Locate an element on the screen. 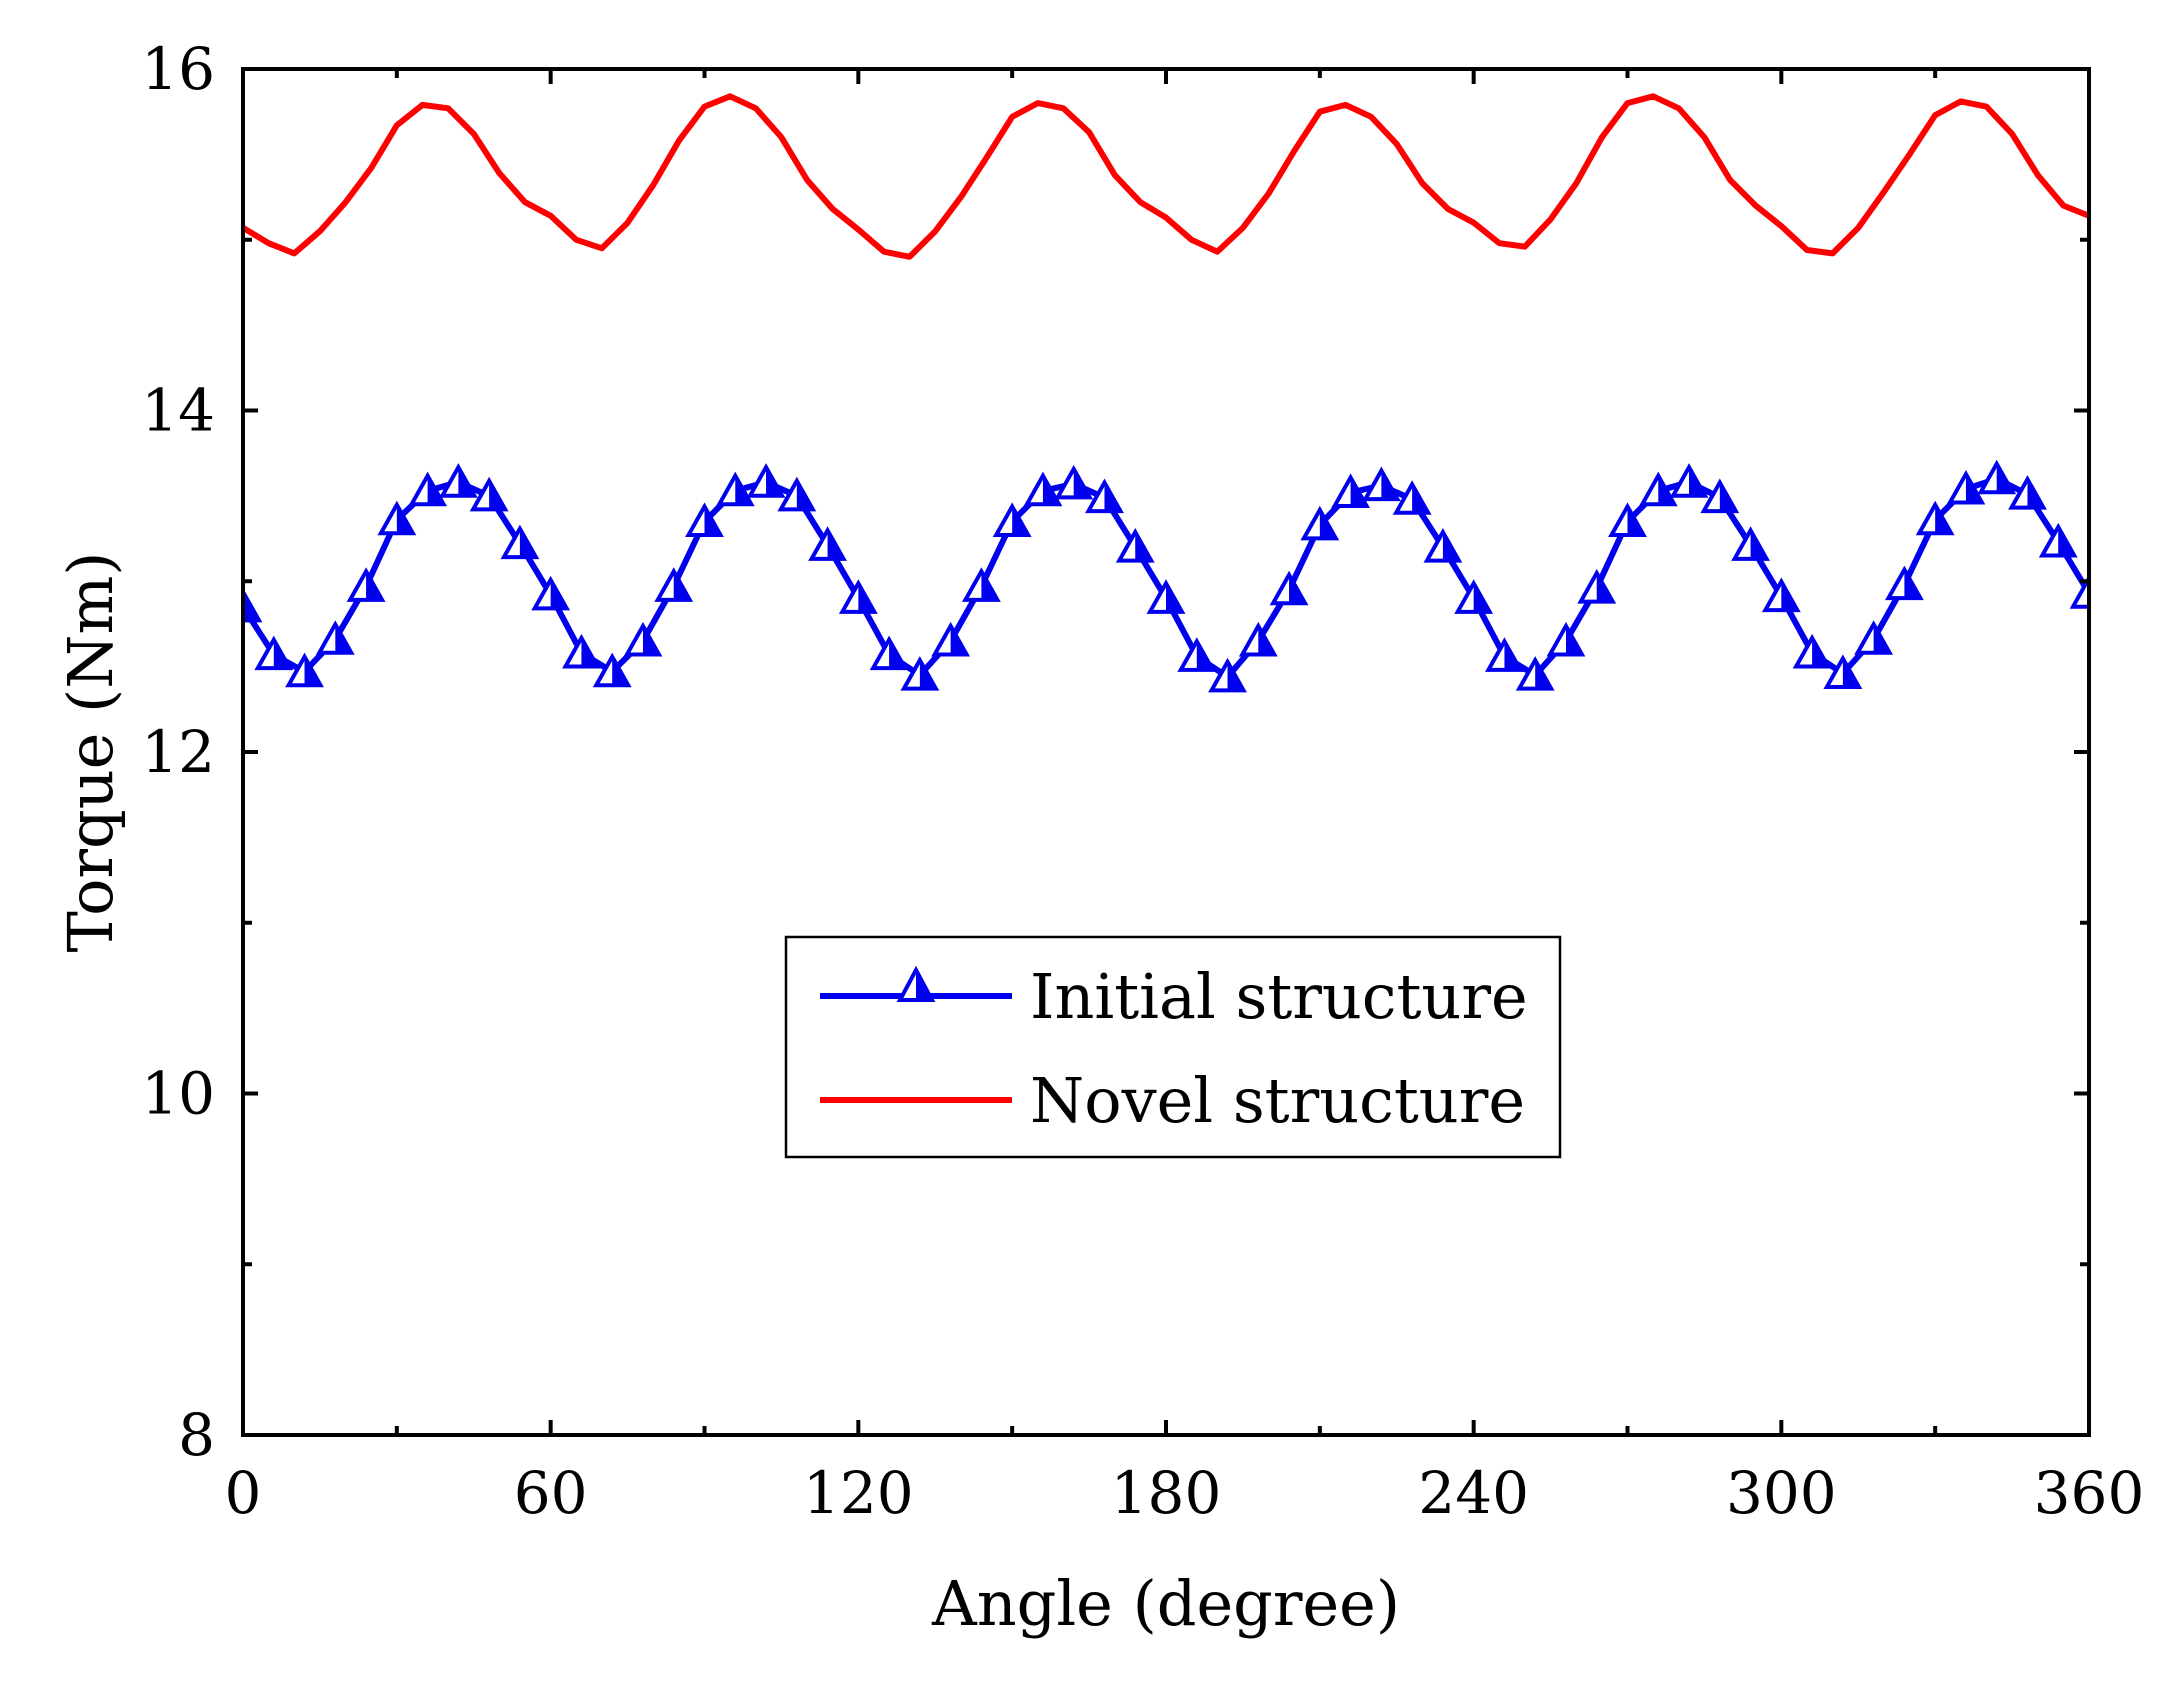 This screenshot has height=1689, width=2170. x-tick-label: 300 is located at coordinates (1781, 1493).